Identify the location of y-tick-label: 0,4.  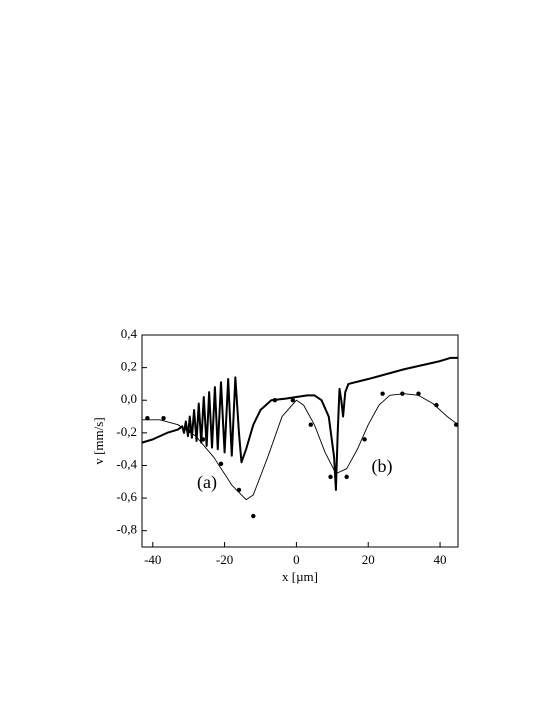
(129, 333).